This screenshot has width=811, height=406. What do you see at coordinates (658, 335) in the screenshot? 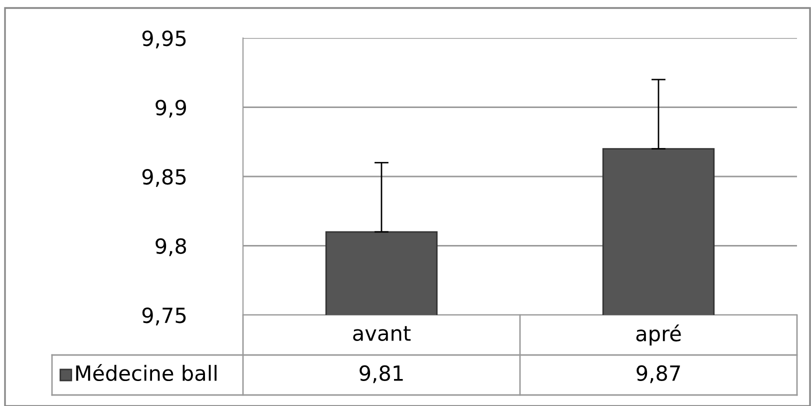
I see `x-tick-label: apré` at bounding box center [658, 335].